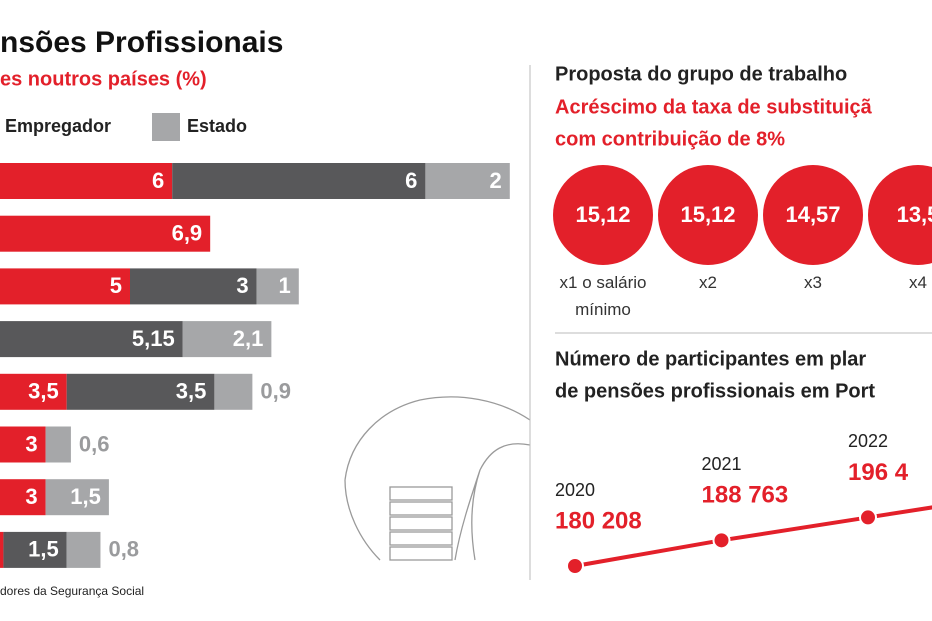  I want to click on line-continuation, so click(899, 512).